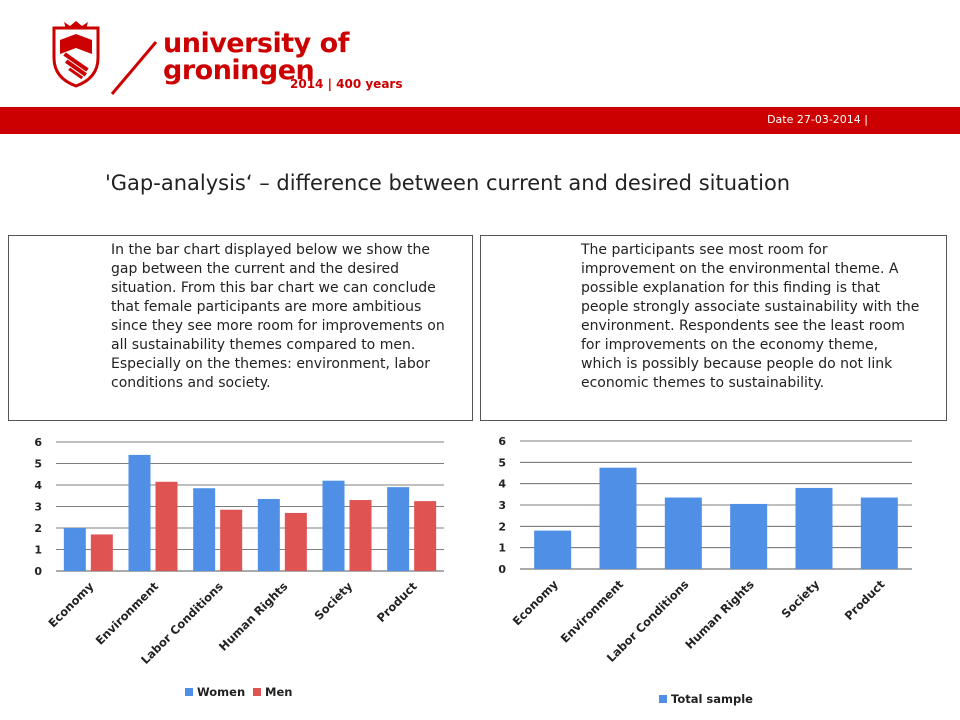  I want to click on anniversary-label: 2014 | 400 years, so click(346, 84).